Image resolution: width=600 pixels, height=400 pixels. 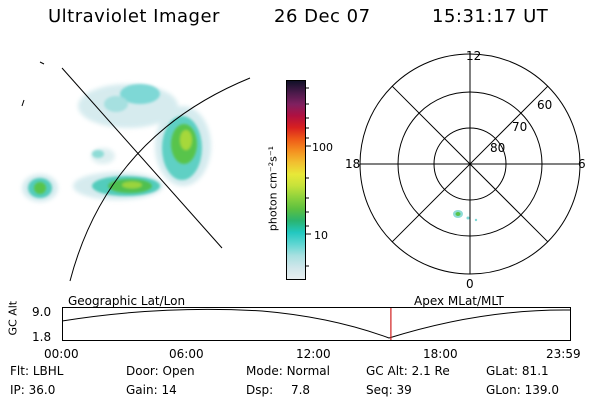 I want to click on colorbar-ticks, so click(x=308, y=177).